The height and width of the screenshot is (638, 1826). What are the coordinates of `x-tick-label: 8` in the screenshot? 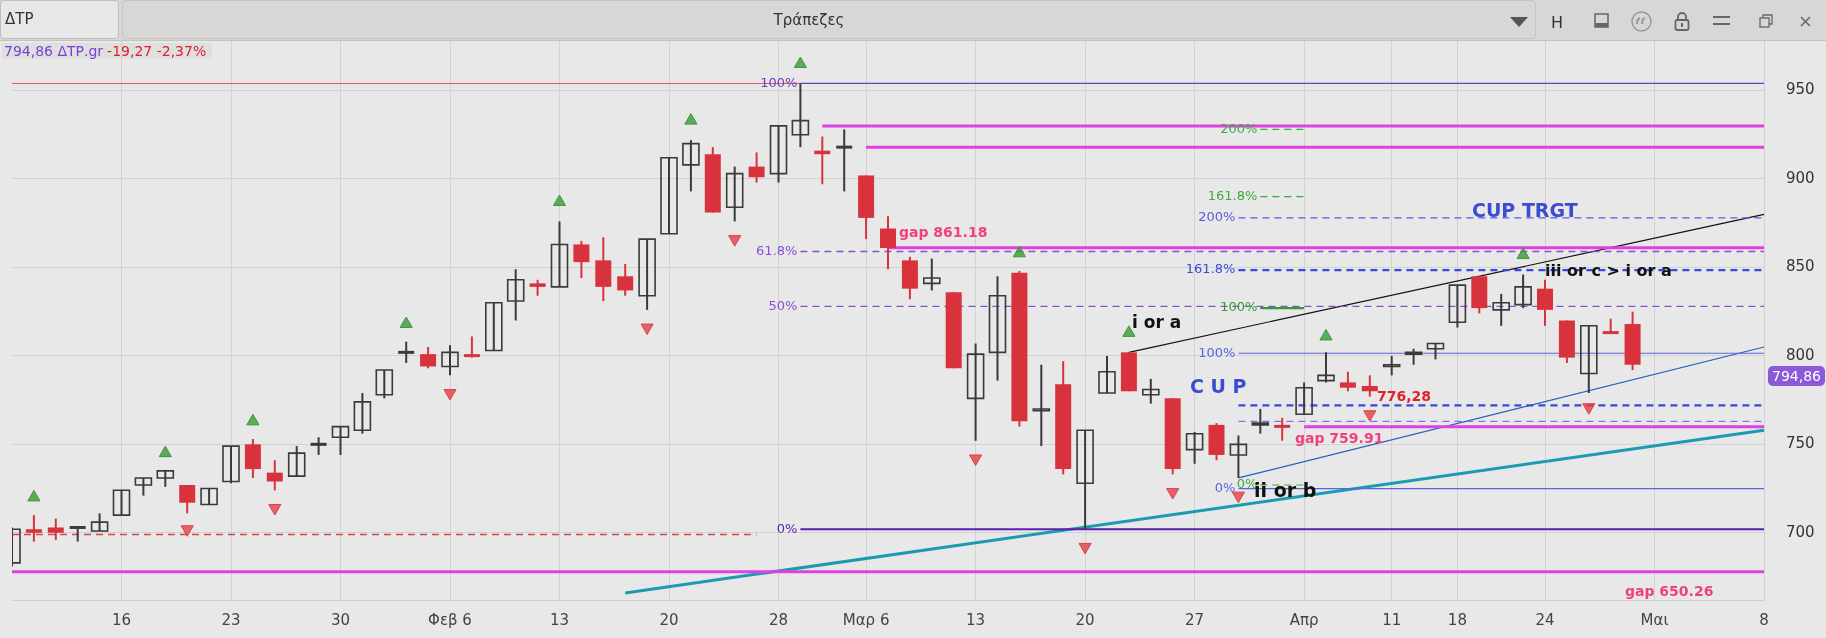 It's located at (1764, 619).